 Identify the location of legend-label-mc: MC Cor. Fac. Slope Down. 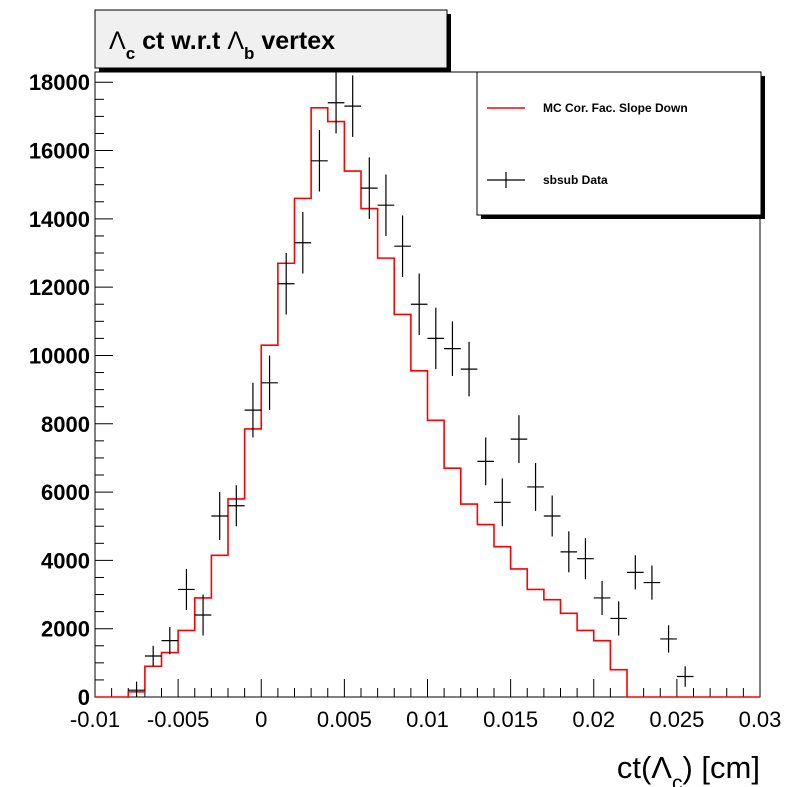
(615, 108).